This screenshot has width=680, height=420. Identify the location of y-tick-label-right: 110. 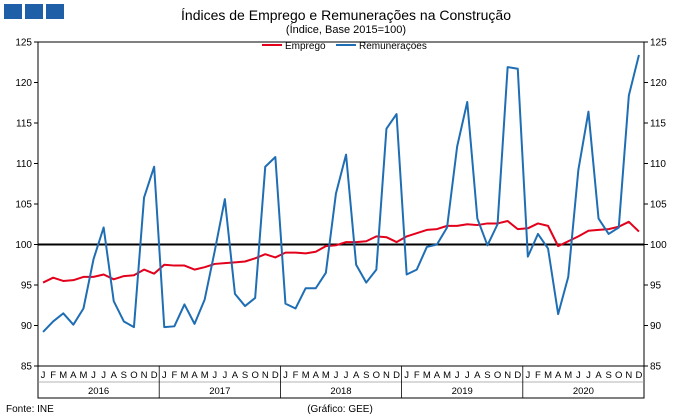
(658, 164).